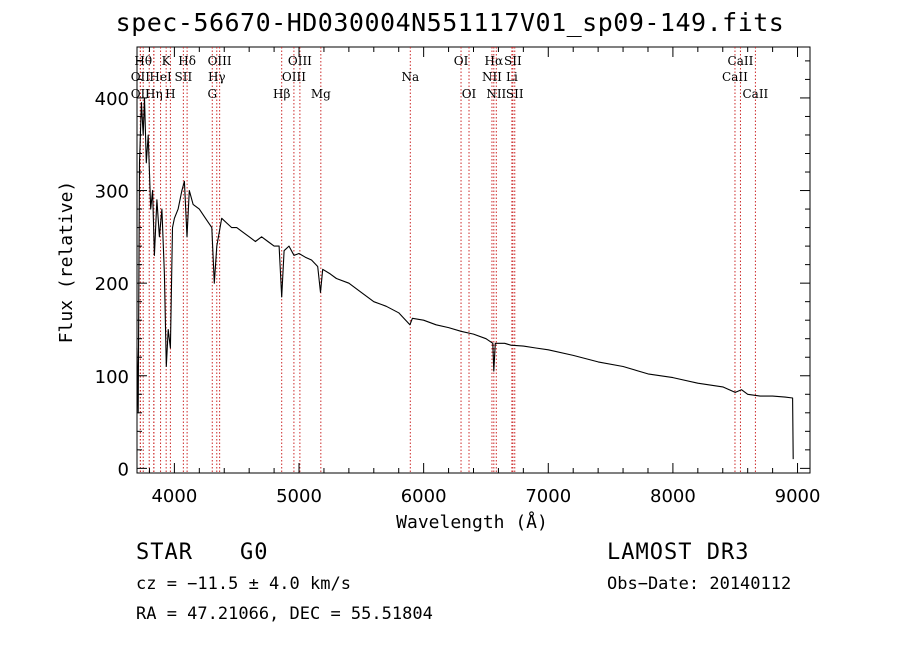  I want to click on line-marker-label: K, so click(167, 61).